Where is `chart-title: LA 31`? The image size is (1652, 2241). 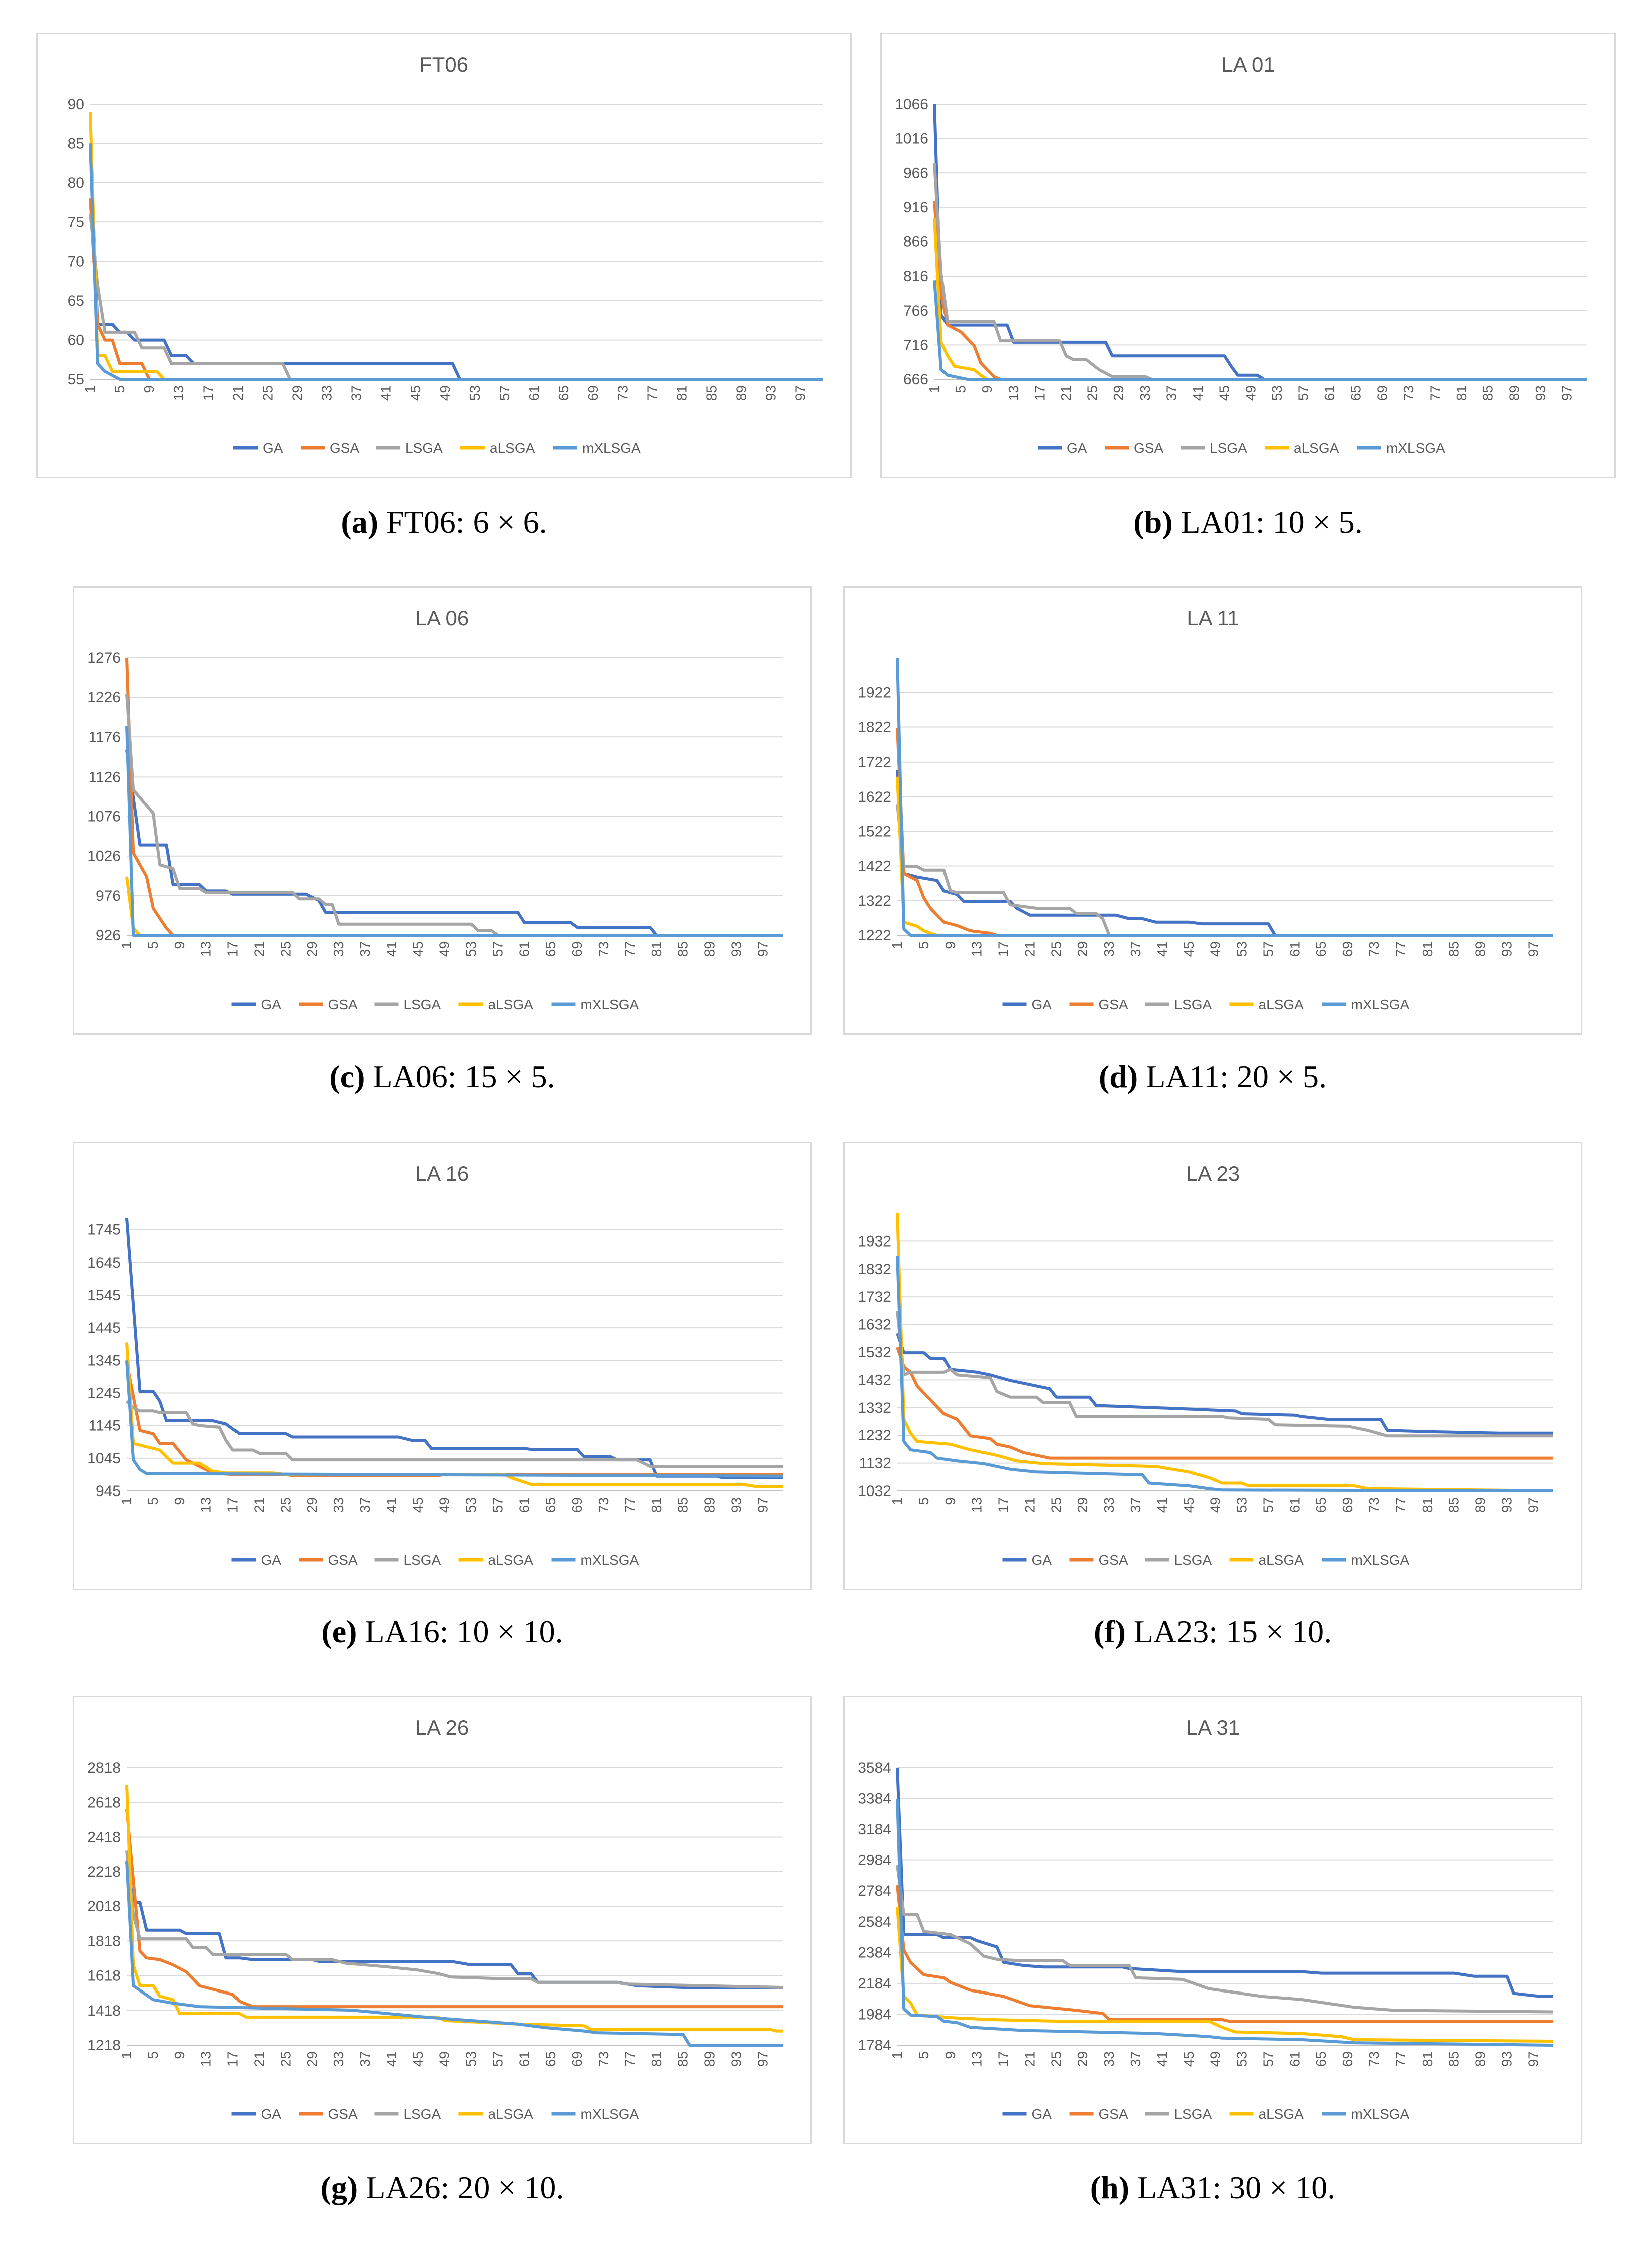
chart-title: LA 31 is located at coordinates (1213, 1727).